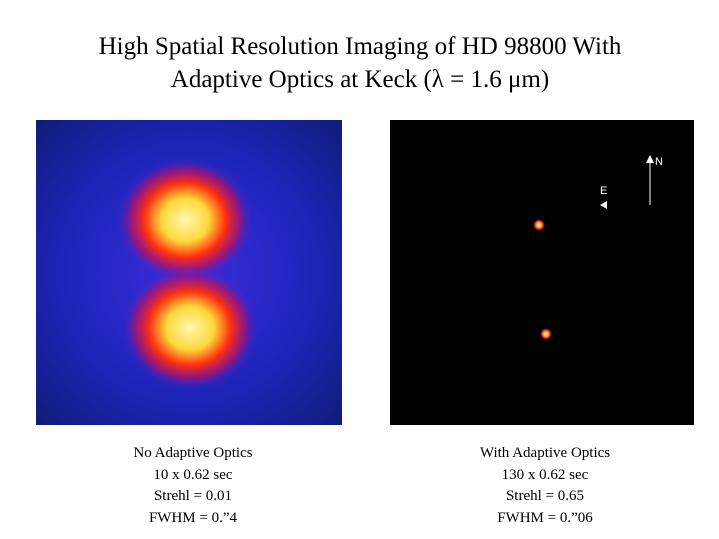  I want to click on compass-east: E, so click(603, 191).